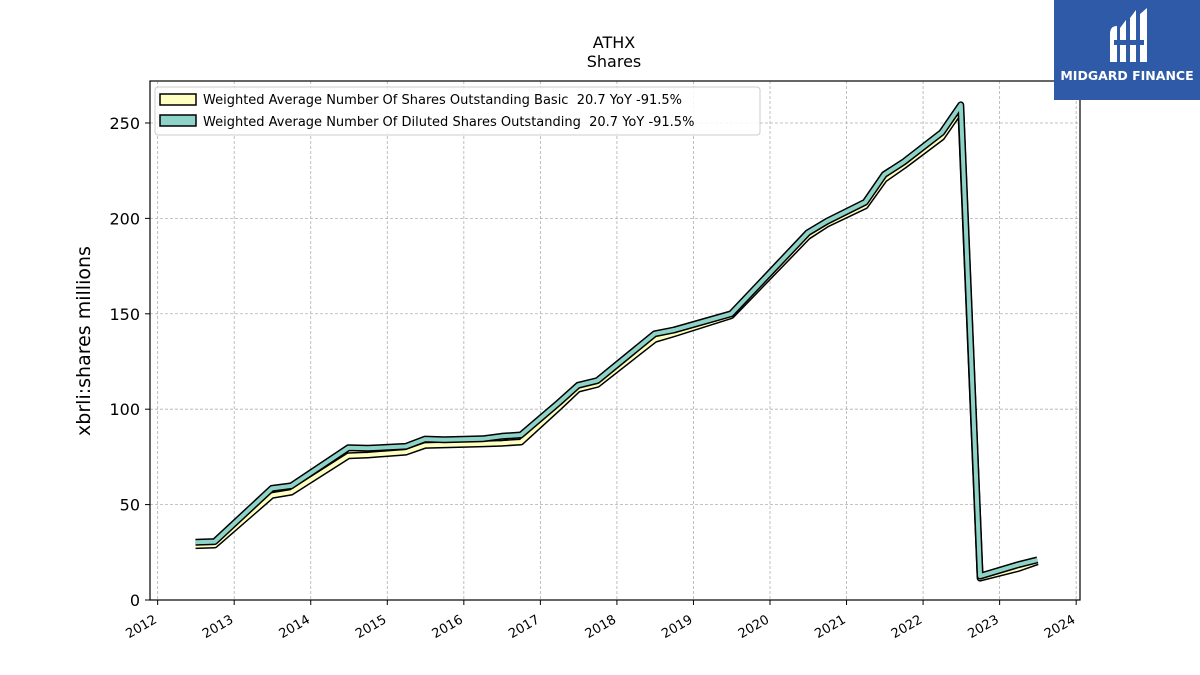 The width and height of the screenshot is (1200, 675). I want to click on x-tick-label: 2015, so click(371, 627).